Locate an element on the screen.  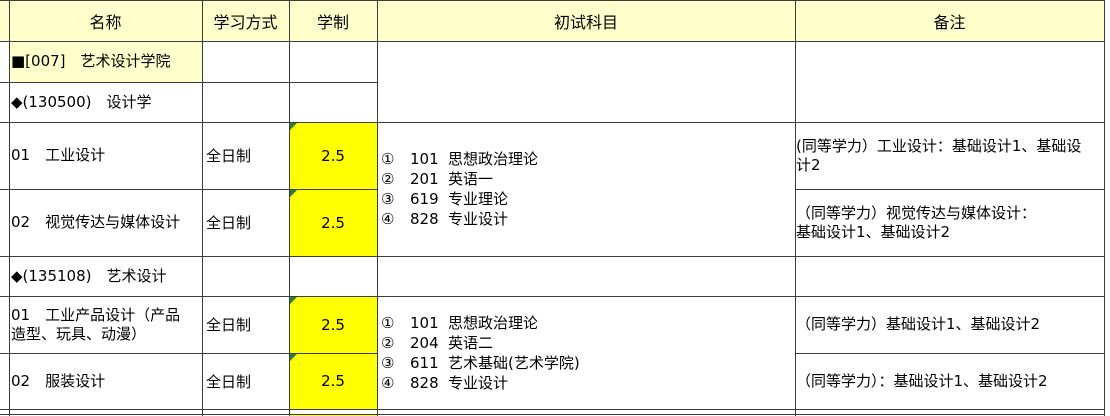
duration-highlight-c is located at coordinates (333, 155).